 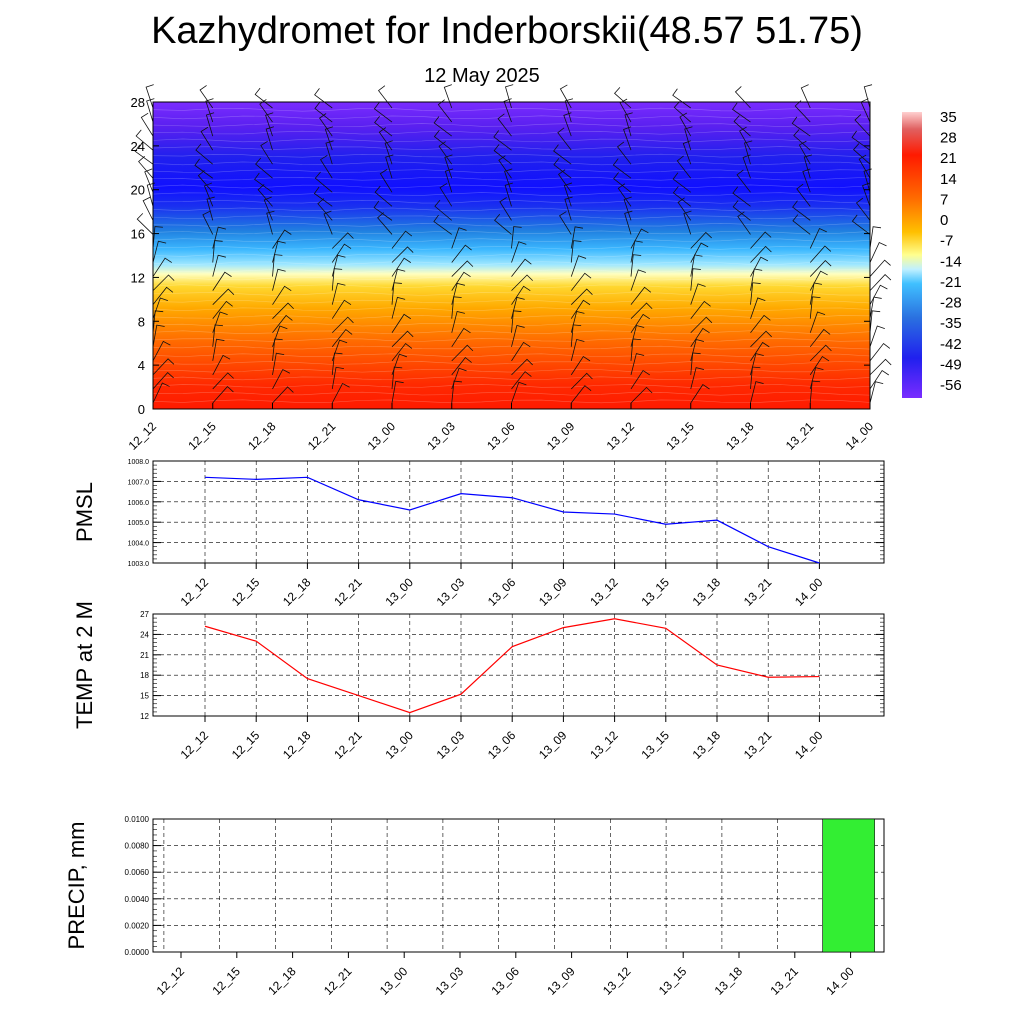 I want to click on x-tick-label: 13_21, so click(x=800, y=436).